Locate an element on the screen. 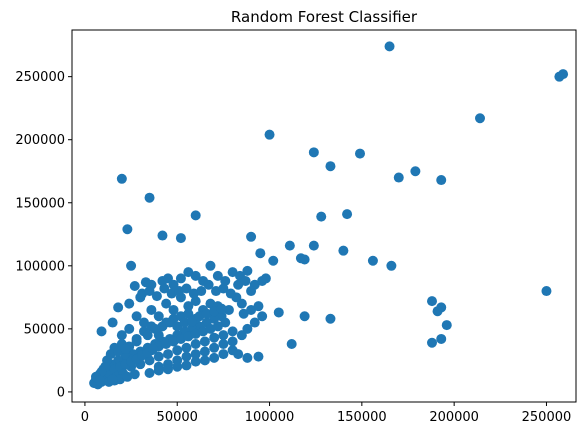  chart-title: Random Forest Classifier is located at coordinates (324, 17).